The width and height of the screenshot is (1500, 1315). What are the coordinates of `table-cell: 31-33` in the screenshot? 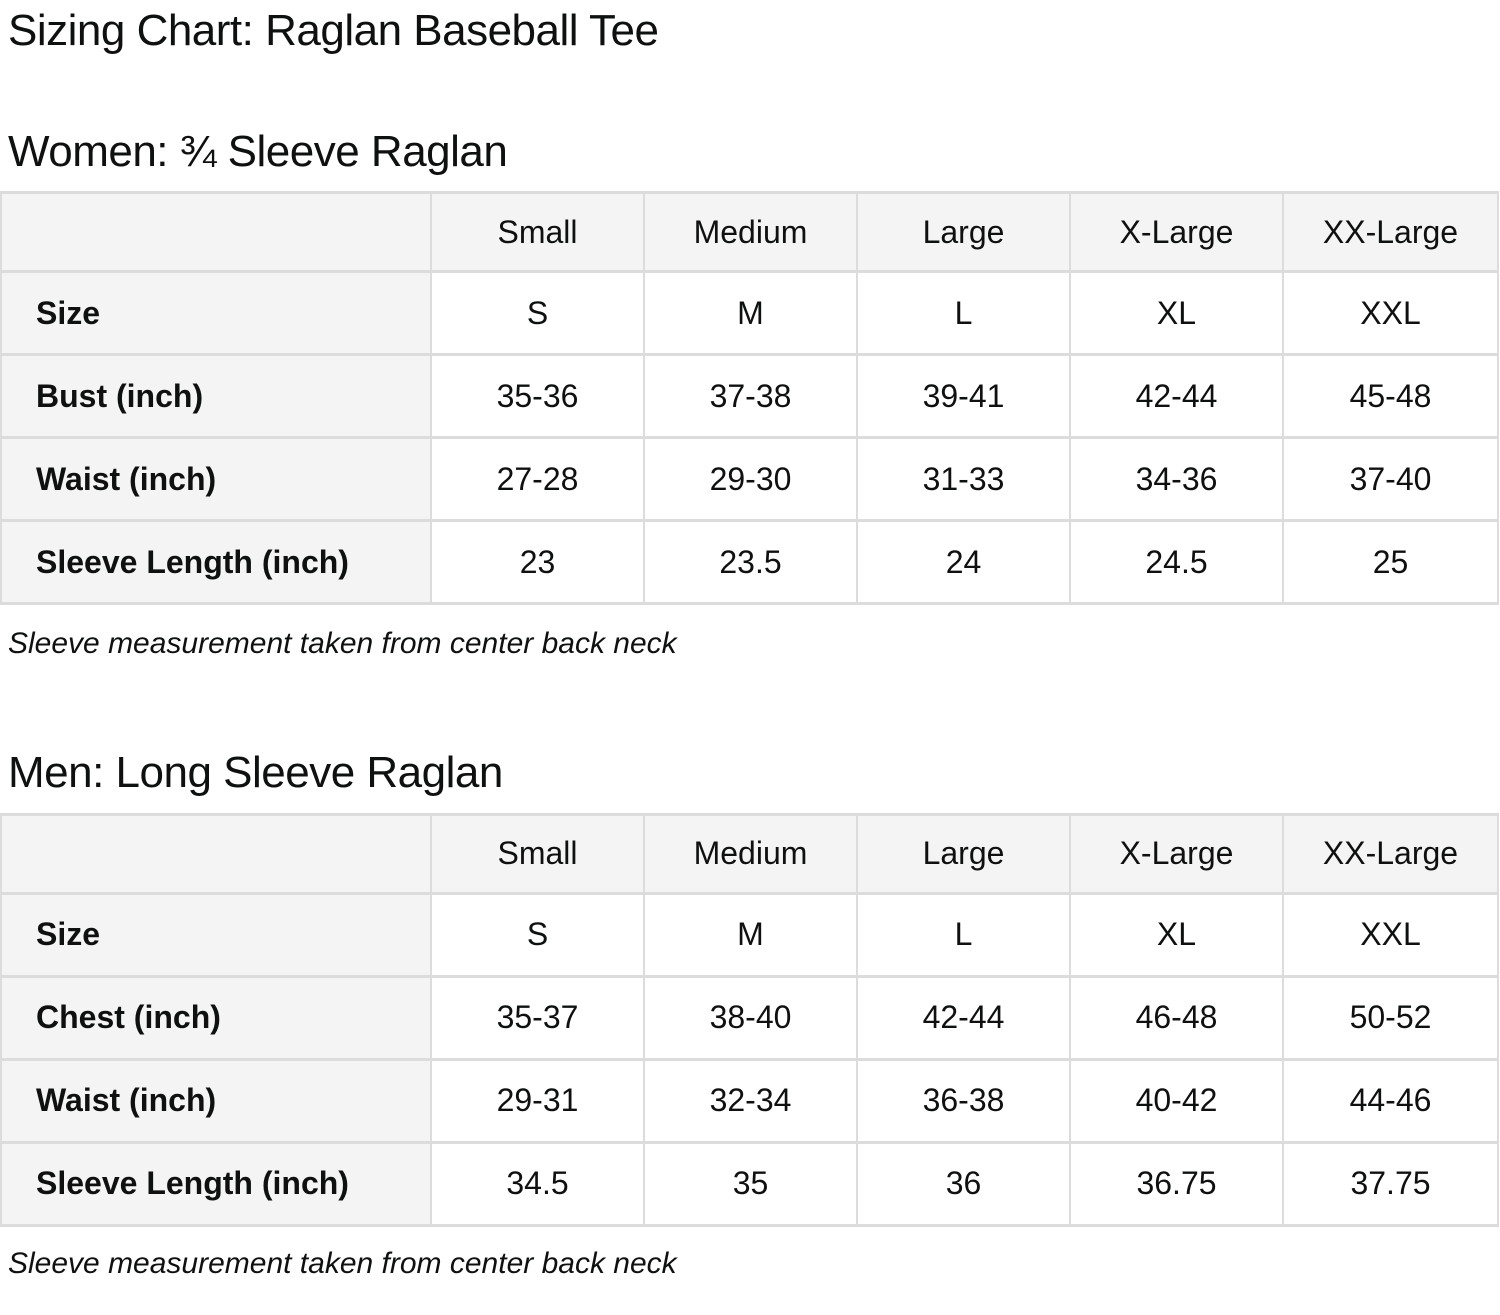 It's located at (963, 479).